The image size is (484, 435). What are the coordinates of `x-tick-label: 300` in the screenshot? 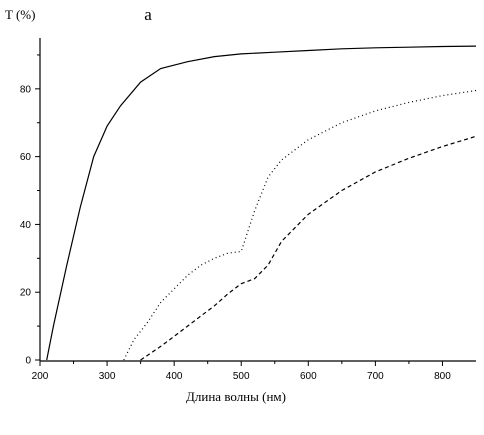 It's located at (107, 376).